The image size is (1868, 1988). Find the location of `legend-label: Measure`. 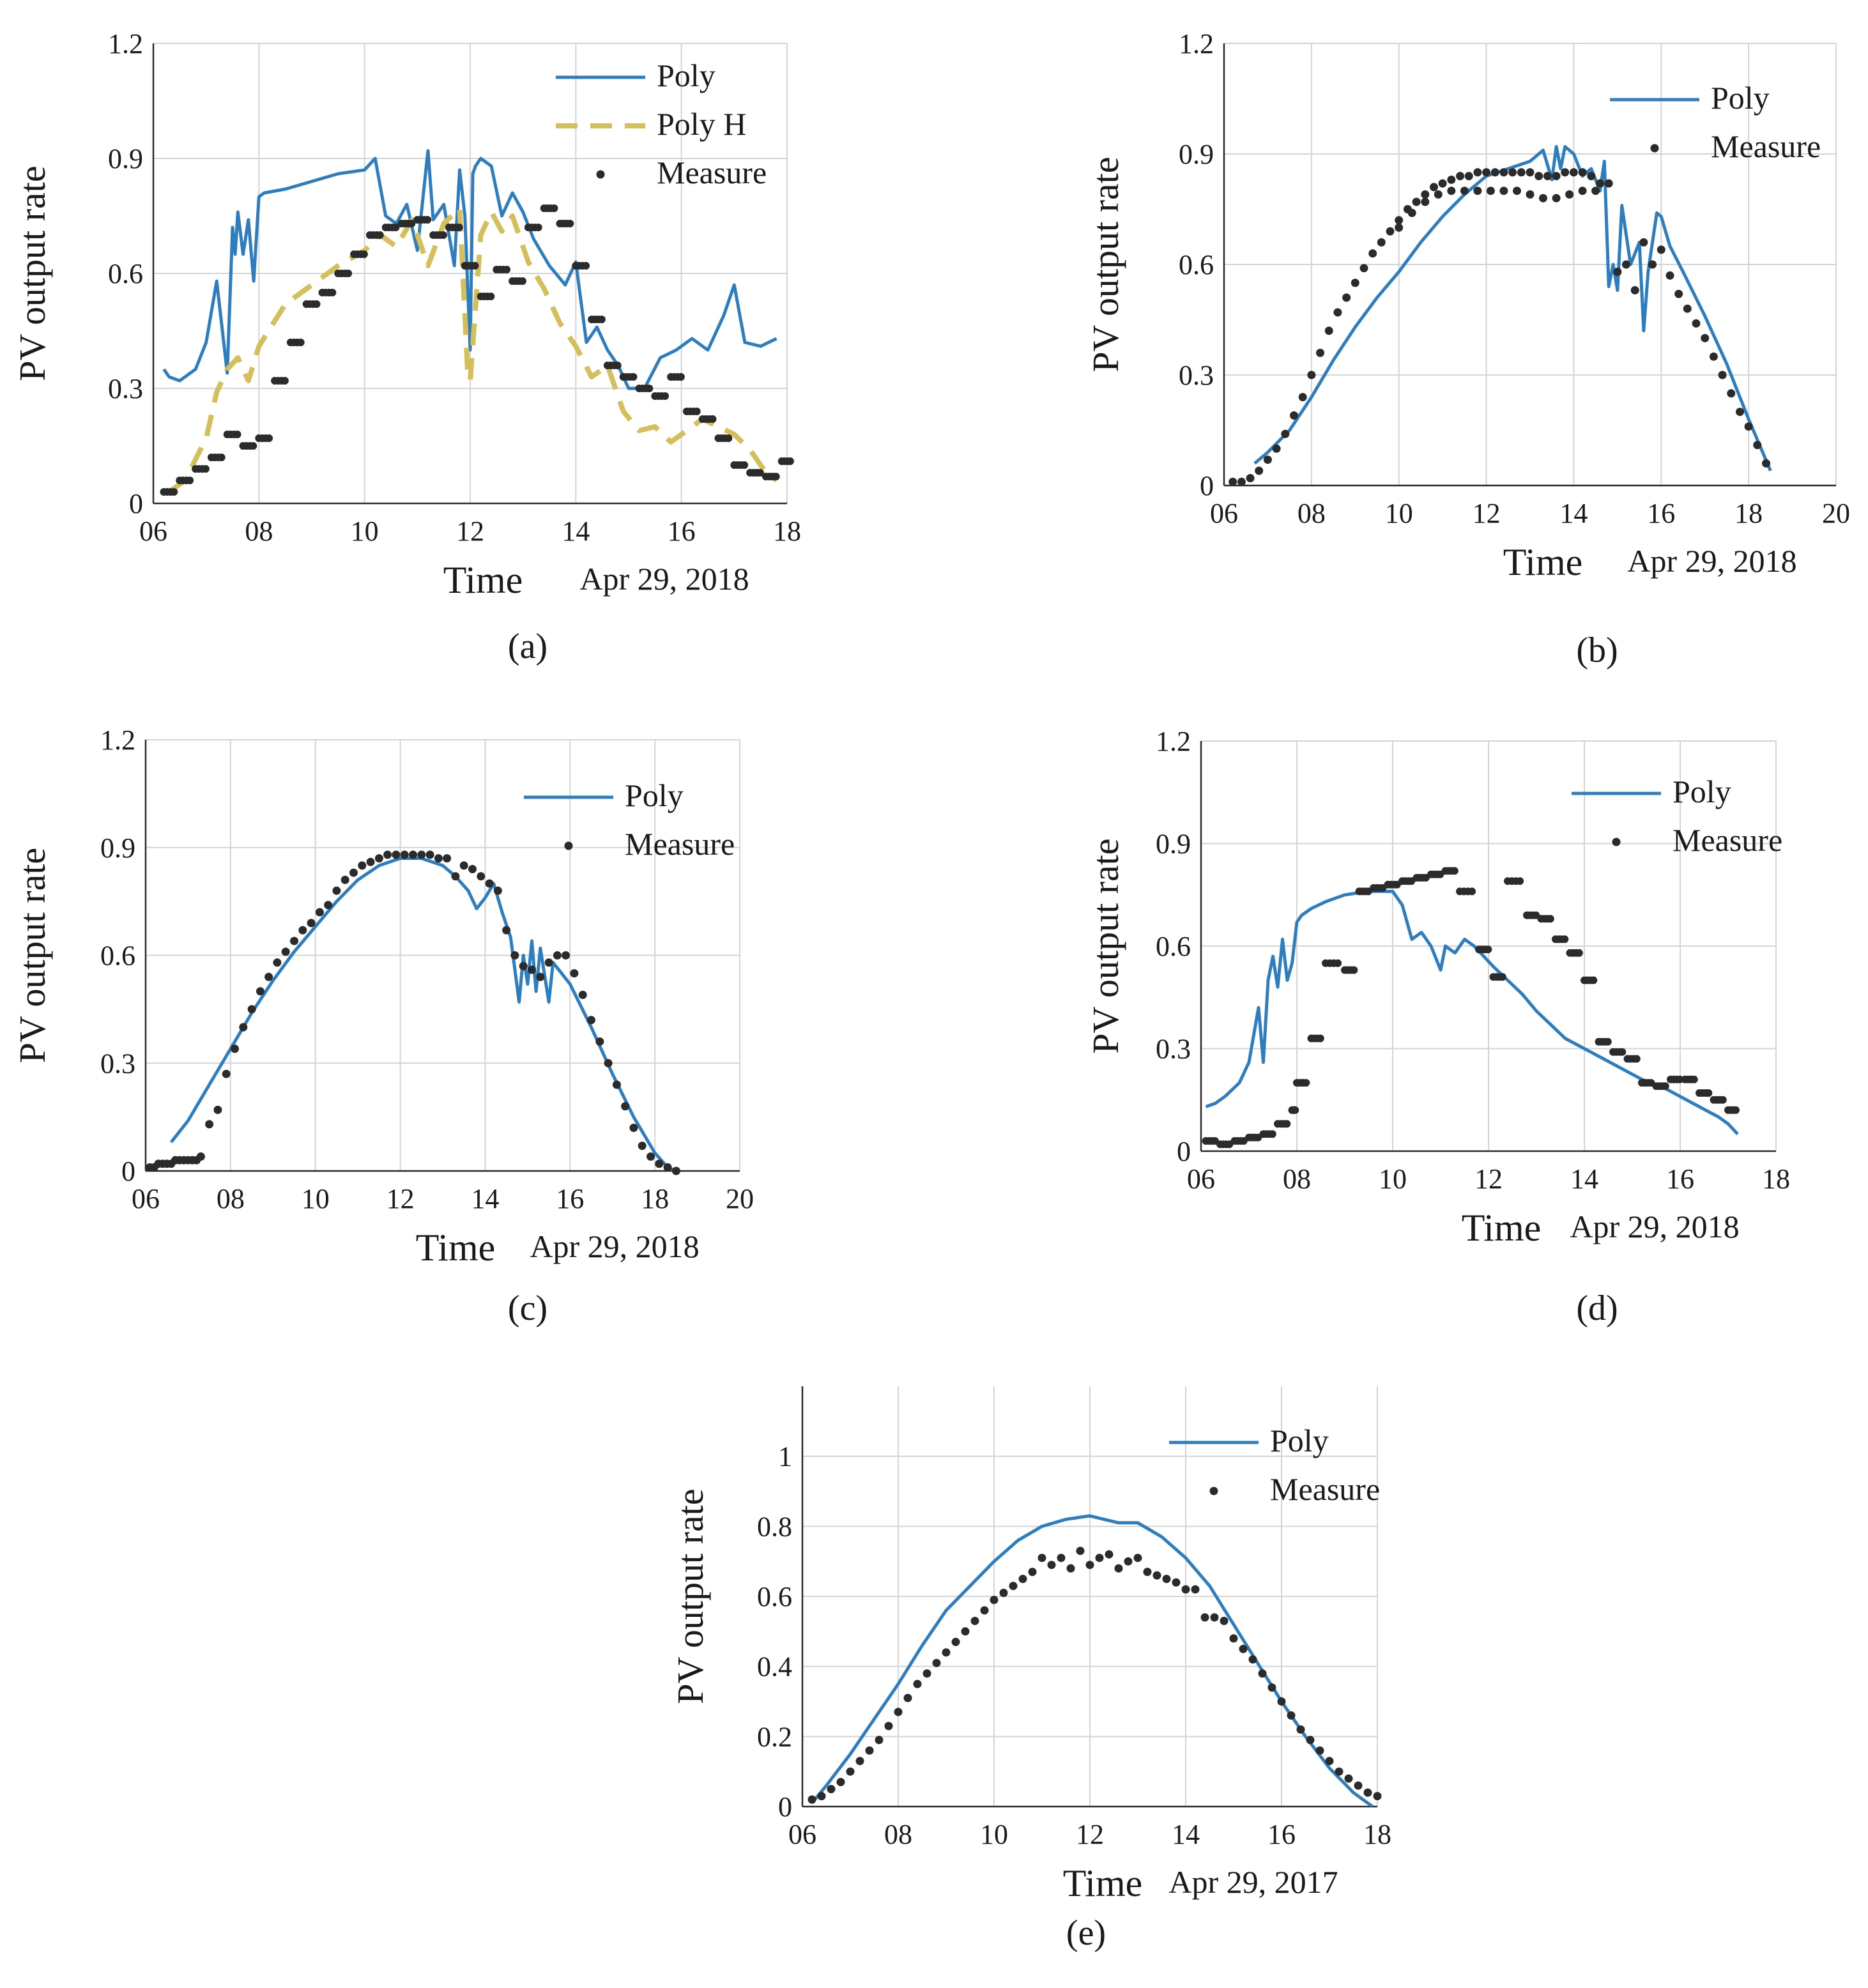

legend-label: Measure is located at coordinates (1727, 840).